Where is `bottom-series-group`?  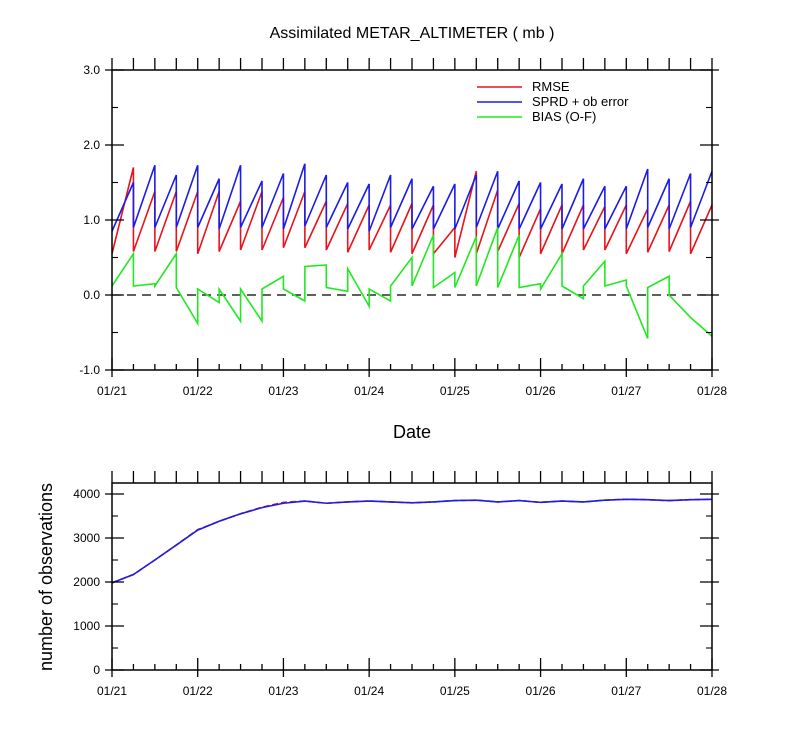
bottom-series-group is located at coordinates (412, 541).